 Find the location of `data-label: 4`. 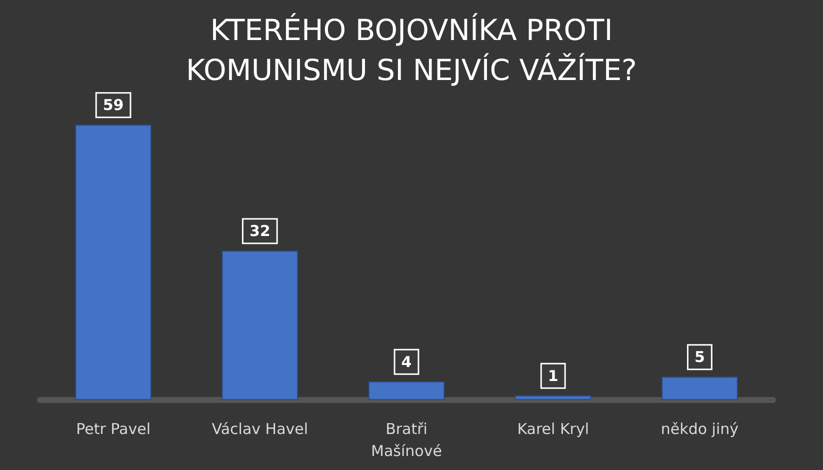

data-label: 4 is located at coordinates (406, 361).